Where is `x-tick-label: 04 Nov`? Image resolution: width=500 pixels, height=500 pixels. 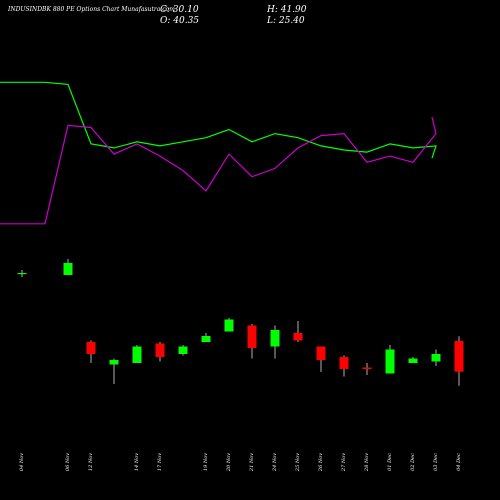
x-tick-label: 04 Nov is located at coordinates (22, 462).